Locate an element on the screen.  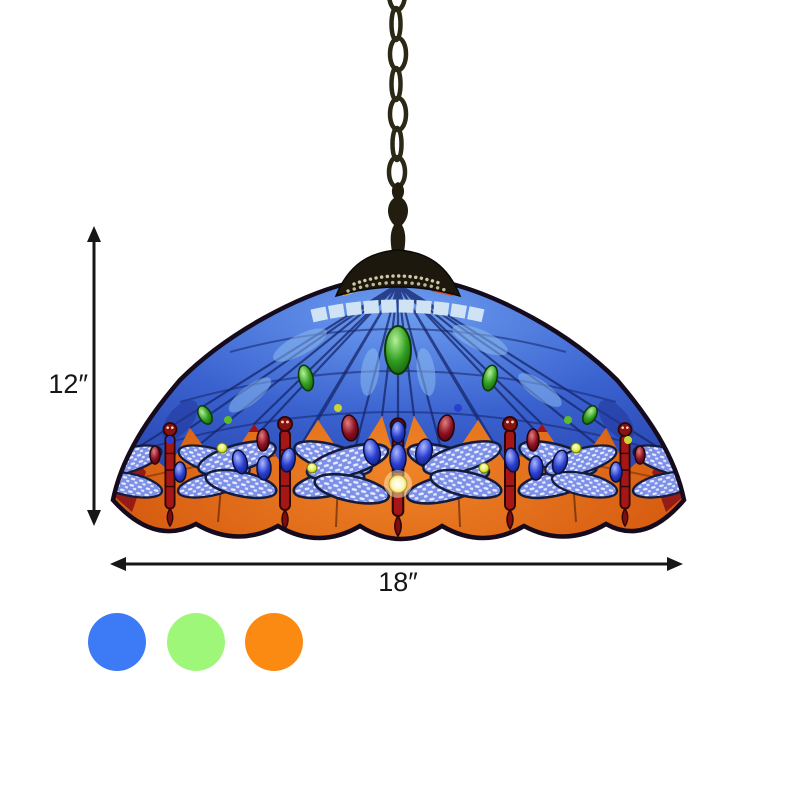
color-swatch-blue is located at coordinates (117, 642).